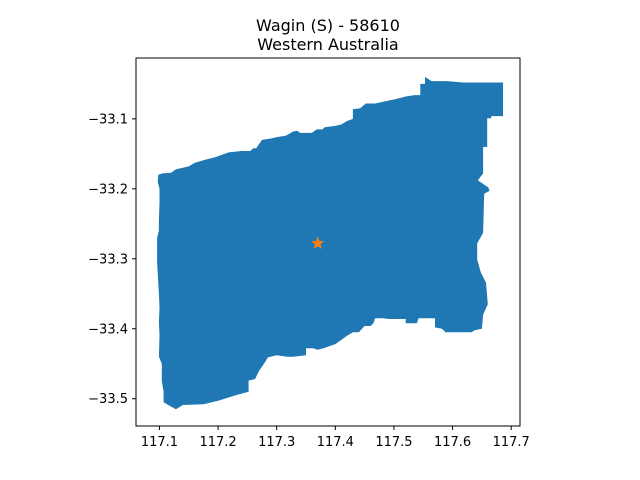 This screenshot has height=480, width=640. What do you see at coordinates (393, 442) in the screenshot?
I see `x-tick-label: 117.5` at bounding box center [393, 442].